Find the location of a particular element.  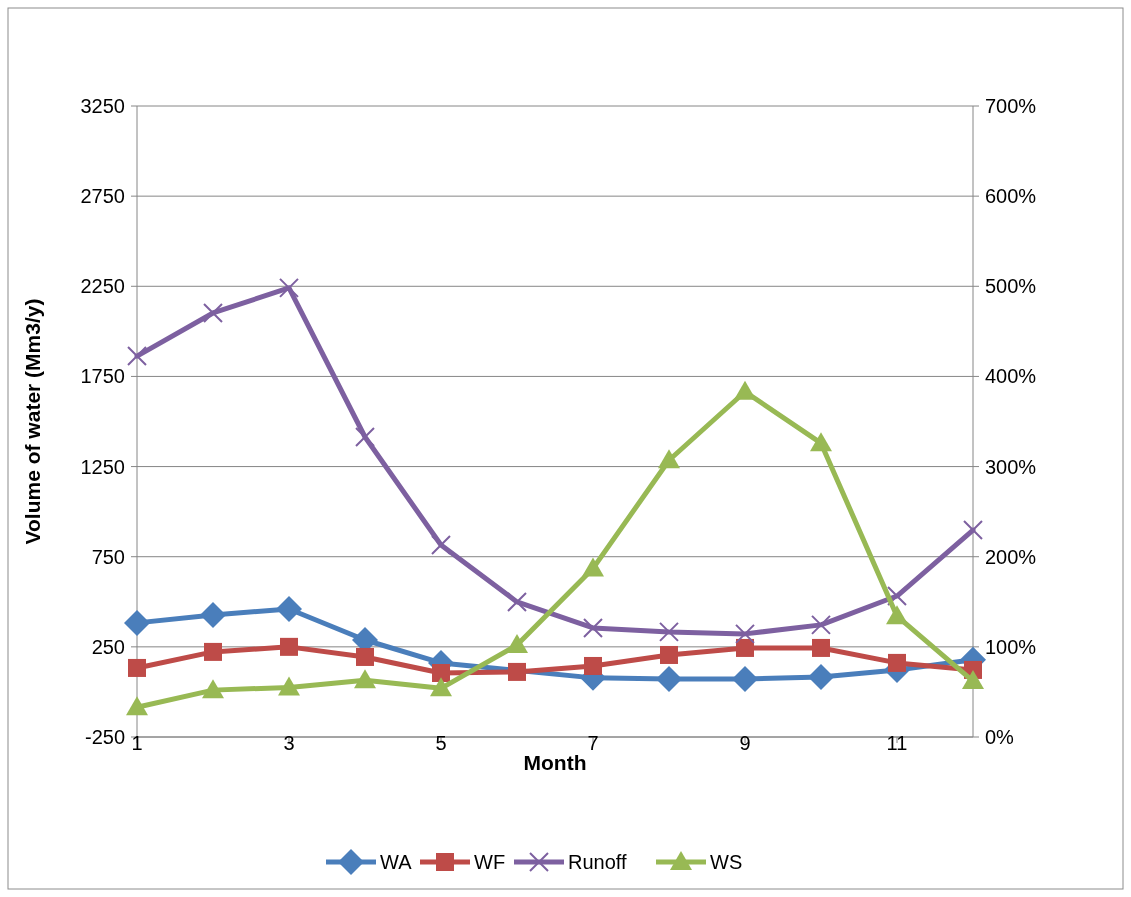

x-tick-label: 3 is located at coordinates (289, 743).